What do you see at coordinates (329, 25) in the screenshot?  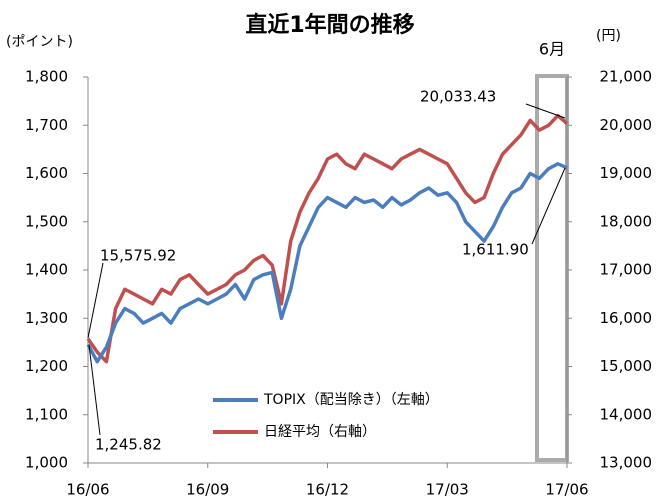 I see `chart-title: 直近1年間の推移` at bounding box center [329, 25].